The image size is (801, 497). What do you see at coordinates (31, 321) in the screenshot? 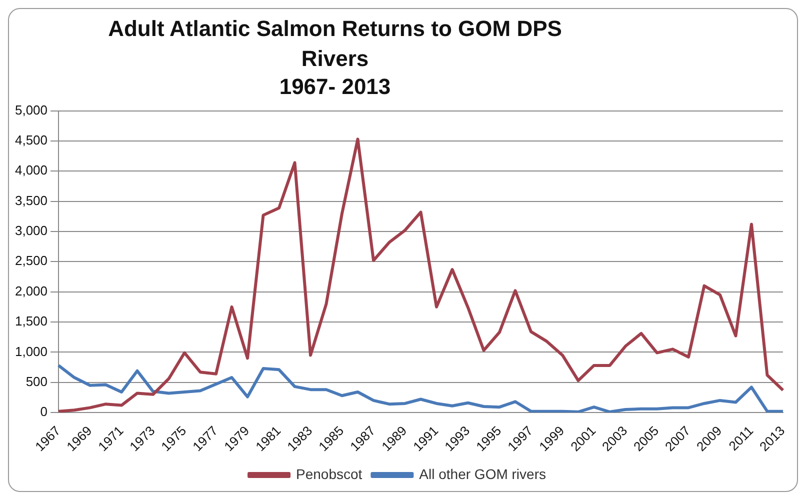
I see `y-tick-label: 1,500` at bounding box center [31, 321].